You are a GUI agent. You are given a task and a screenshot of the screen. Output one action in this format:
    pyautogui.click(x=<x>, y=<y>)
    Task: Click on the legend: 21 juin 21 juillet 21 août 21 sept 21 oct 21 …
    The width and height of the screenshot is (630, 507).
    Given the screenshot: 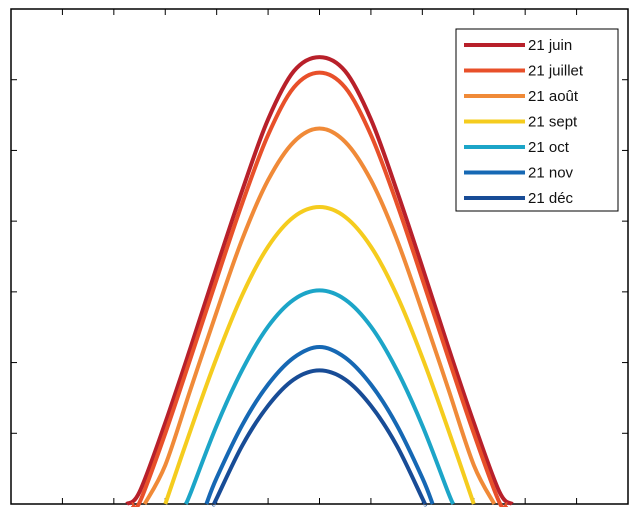 What is the action you would take?
    pyautogui.click(x=537, y=120)
    